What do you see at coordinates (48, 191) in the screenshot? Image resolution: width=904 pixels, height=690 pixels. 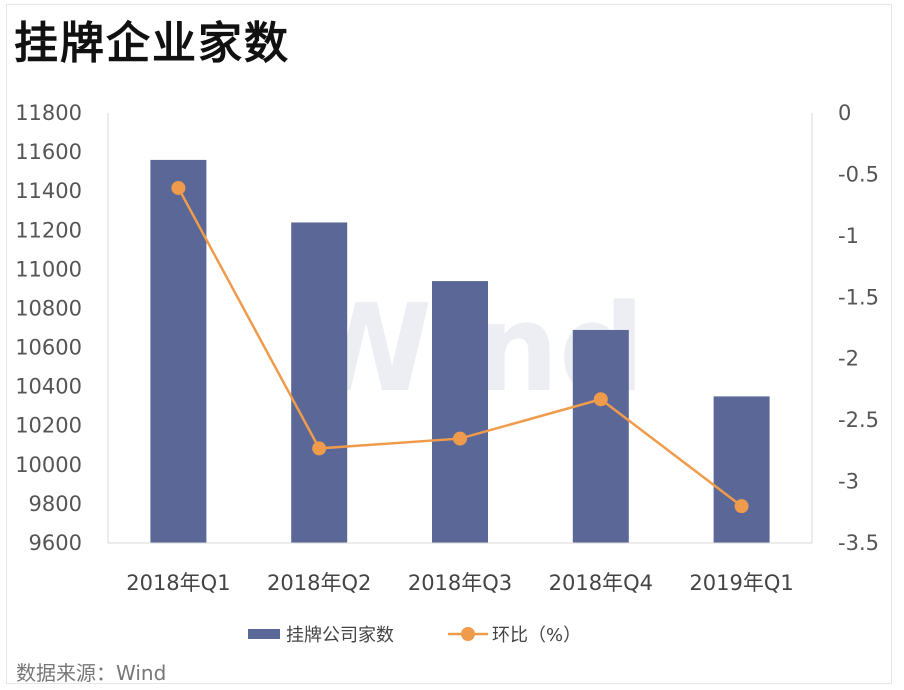 I see `y-left-tick-label: 11400` at bounding box center [48, 191].